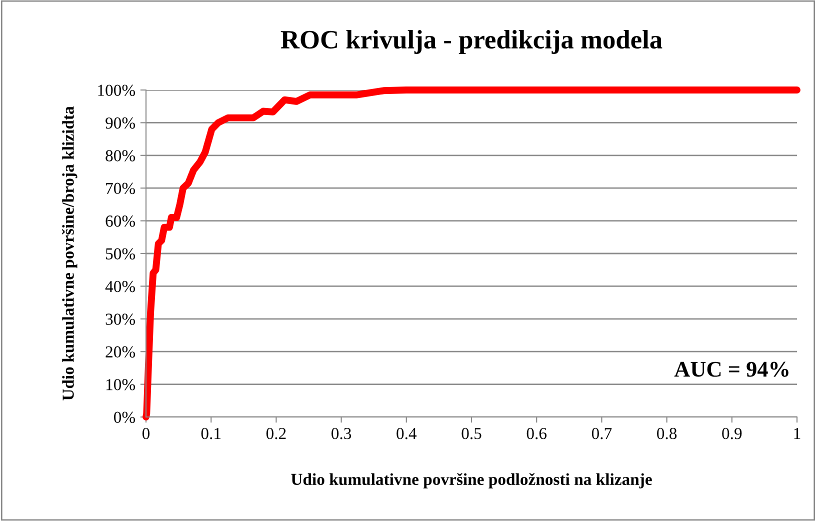 The height and width of the screenshot is (521, 816). I want to click on y-tick-label: 80%, so click(121, 156).